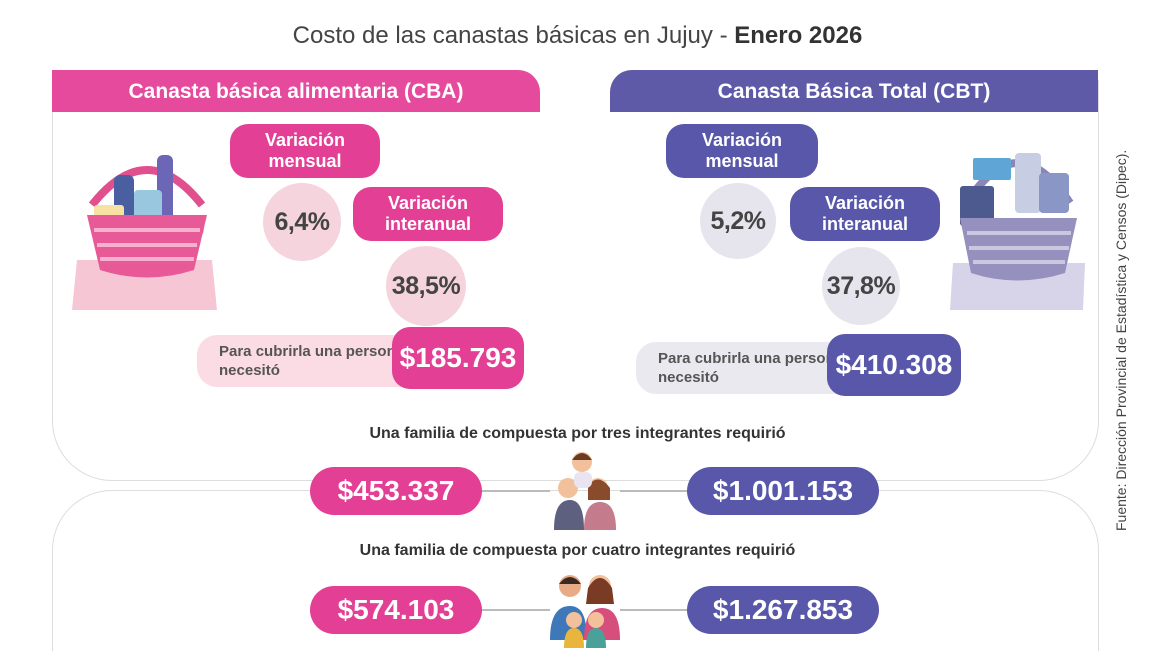 The image size is (1155, 651). What do you see at coordinates (585, 611) in the screenshot?
I see `family-four-icon` at bounding box center [585, 611].